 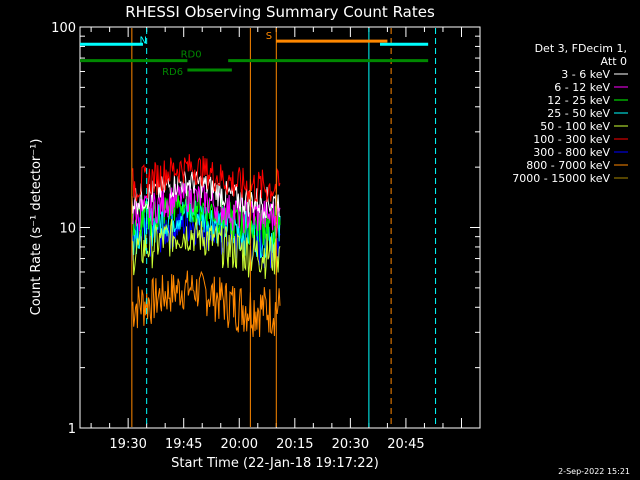 What do you see at coordinates (571, 139) in the screenshot?
I see `legend-label: 100 - 300 keV` at bounding box center [571, 139].